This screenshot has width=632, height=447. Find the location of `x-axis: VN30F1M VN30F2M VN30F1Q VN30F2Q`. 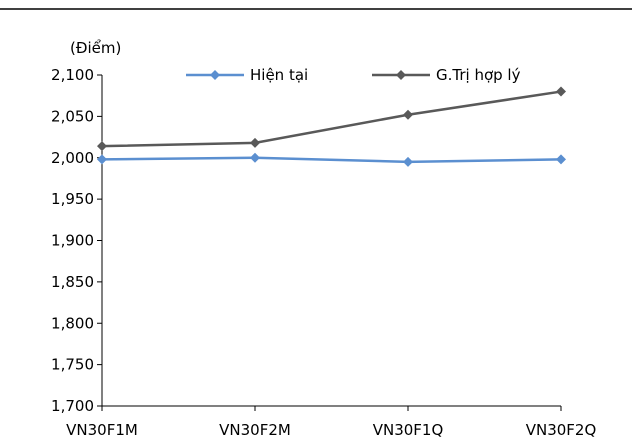

x-axis: VN30F1M VN30F2M VN30F1Q VN30F2Q is located at coordinates (331, 422).